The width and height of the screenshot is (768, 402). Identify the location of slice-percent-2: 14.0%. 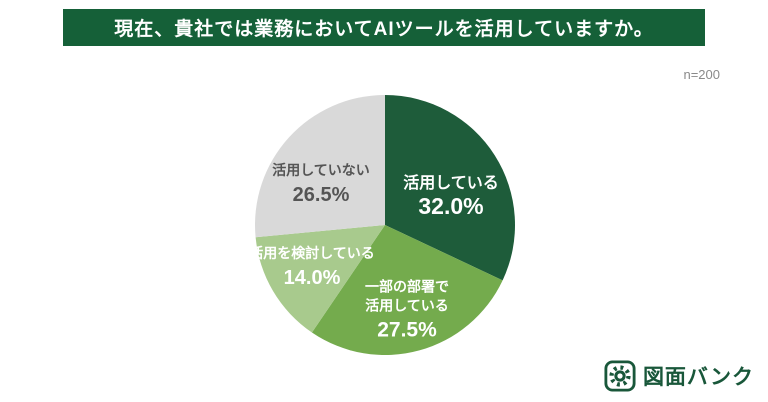
(312, 278).